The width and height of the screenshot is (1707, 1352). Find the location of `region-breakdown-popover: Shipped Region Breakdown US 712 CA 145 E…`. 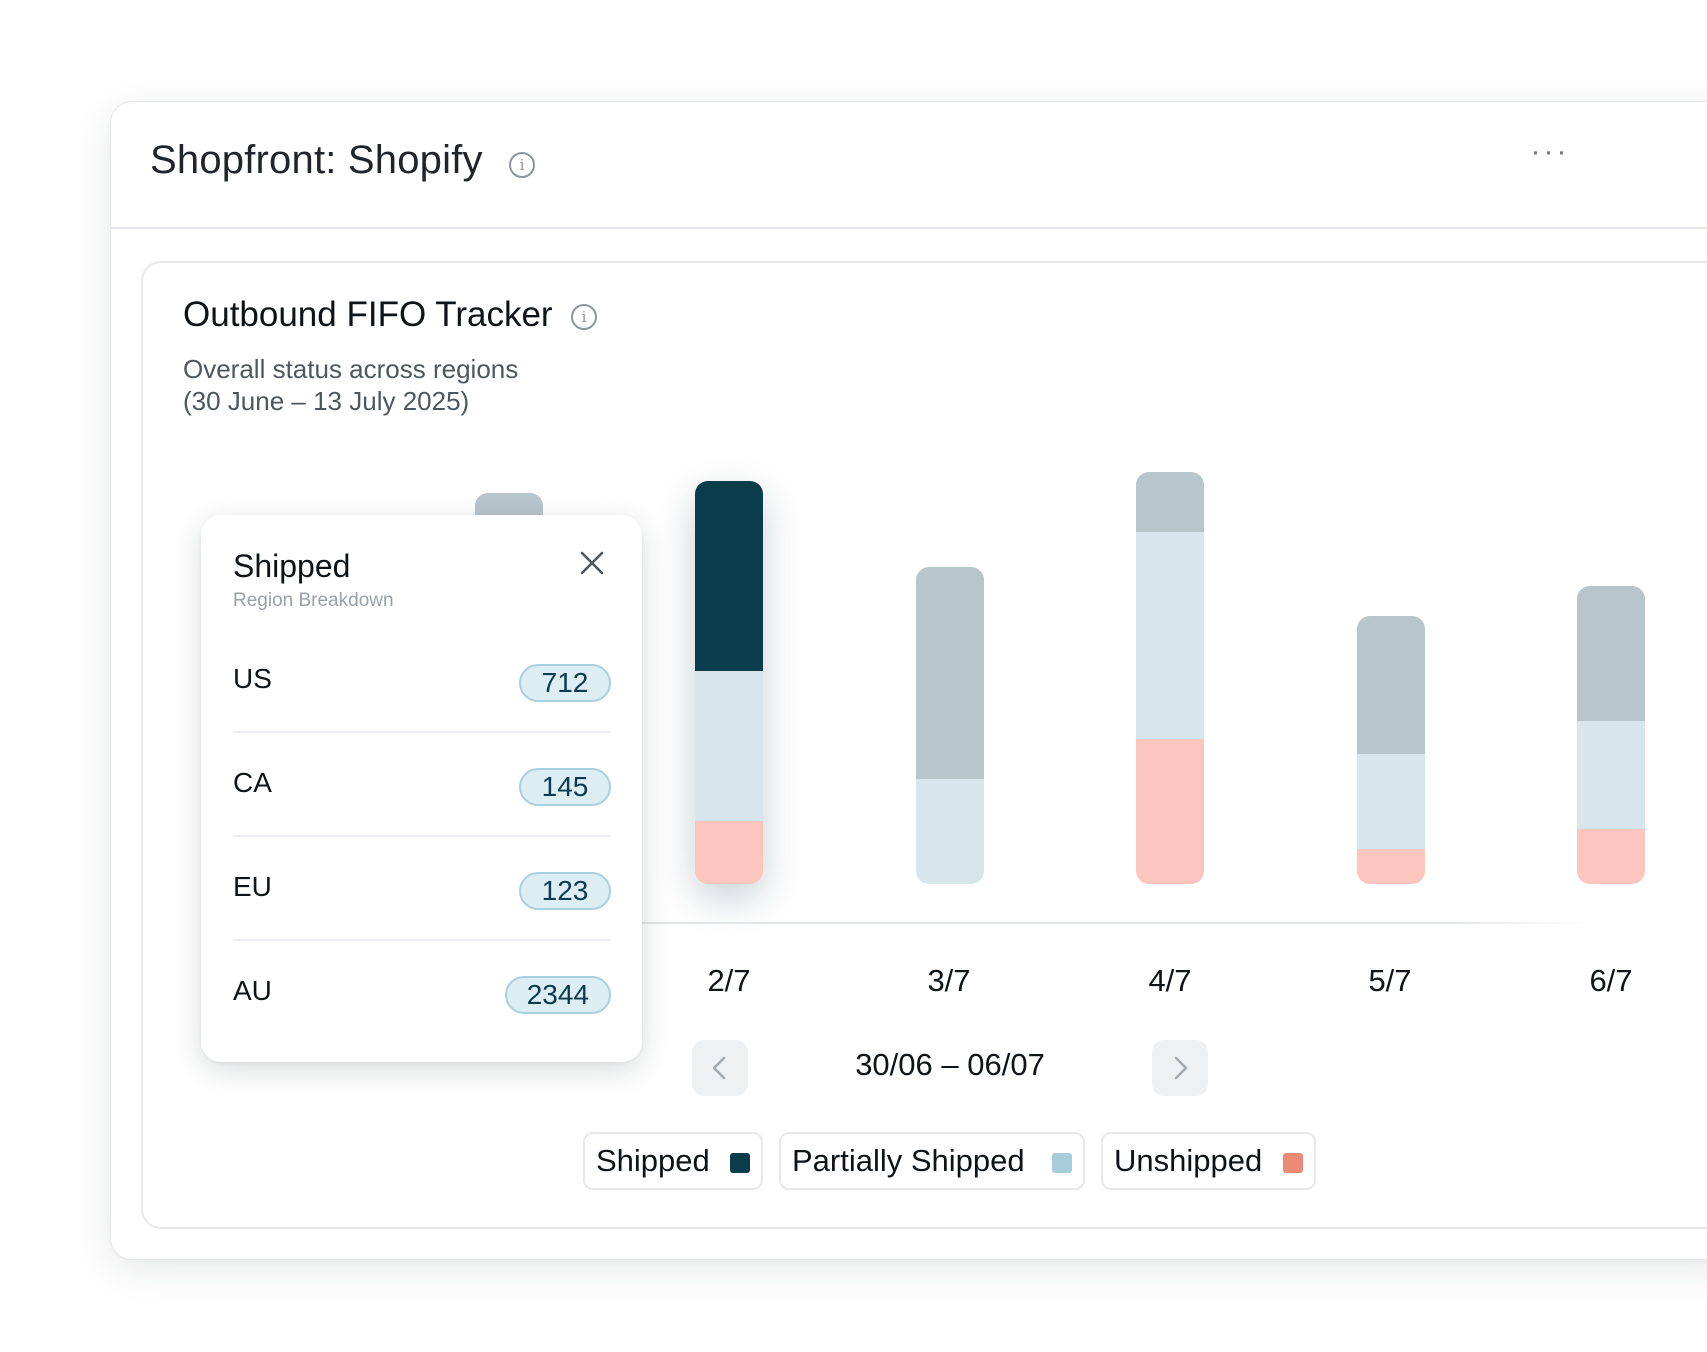

region-breakdown-popover: Shipped Region Breakdown US 712 CA 145 E… is located at coordinates (421, 788).